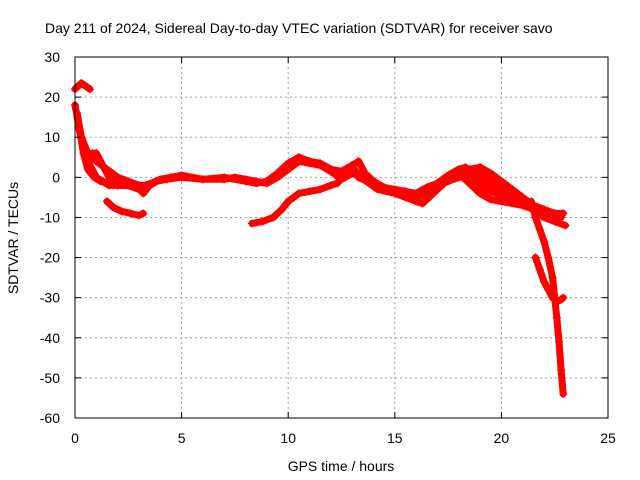 This screenshot has height=480, width=640. I want to click on x-tick-label: 15, so click(395, 438).